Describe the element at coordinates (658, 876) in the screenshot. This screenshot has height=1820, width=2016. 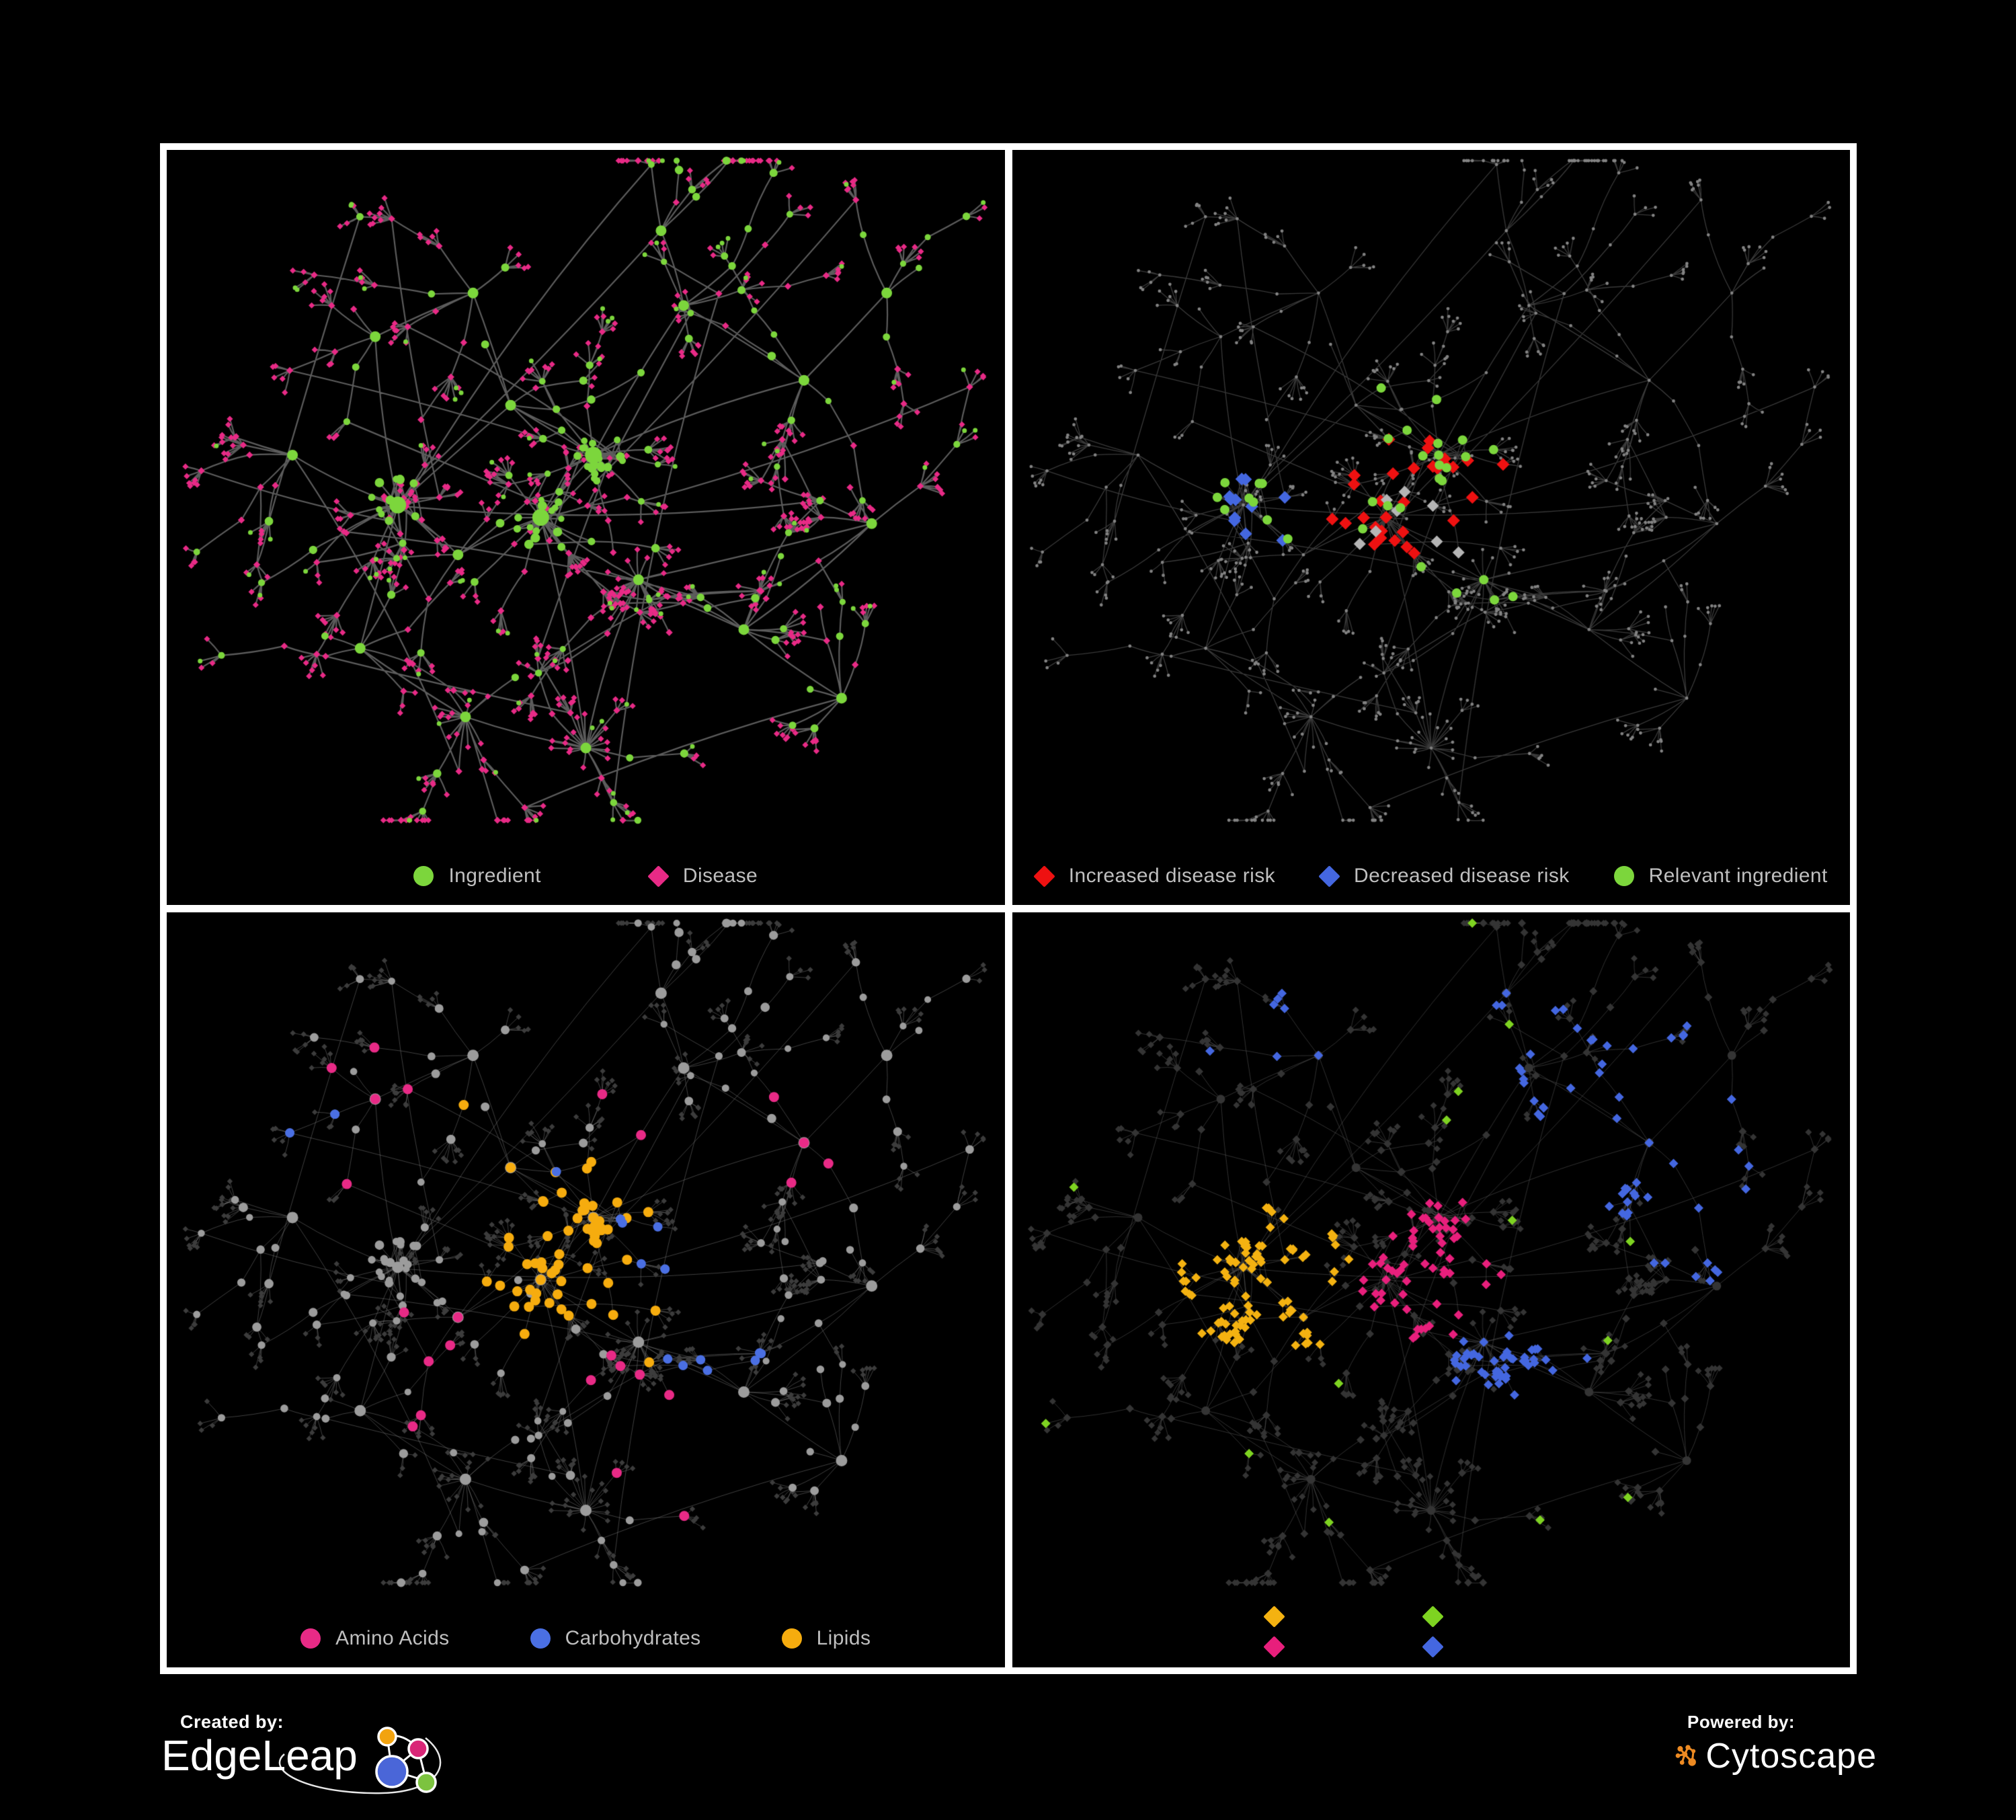
I see `disease-swatch-icon` at that location.